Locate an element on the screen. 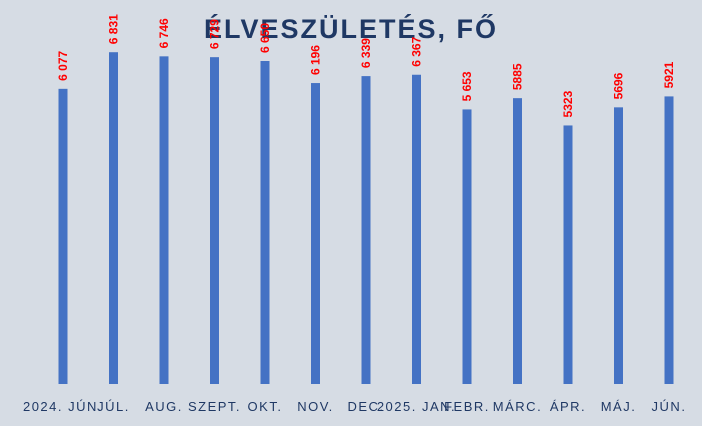 Image resolution: width=702 pixels, height=426 pixels. x-tick-label-7: 2025. JAN. is located at coordinates (416, 406).